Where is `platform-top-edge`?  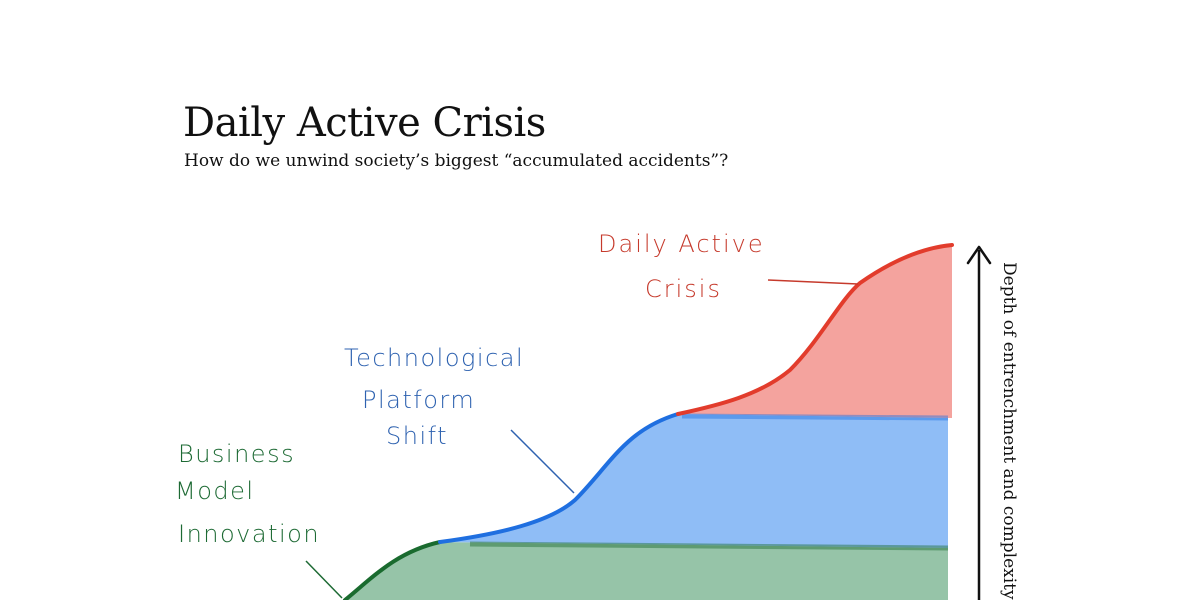
platform-top-edge is located at coordinates (815, 417).